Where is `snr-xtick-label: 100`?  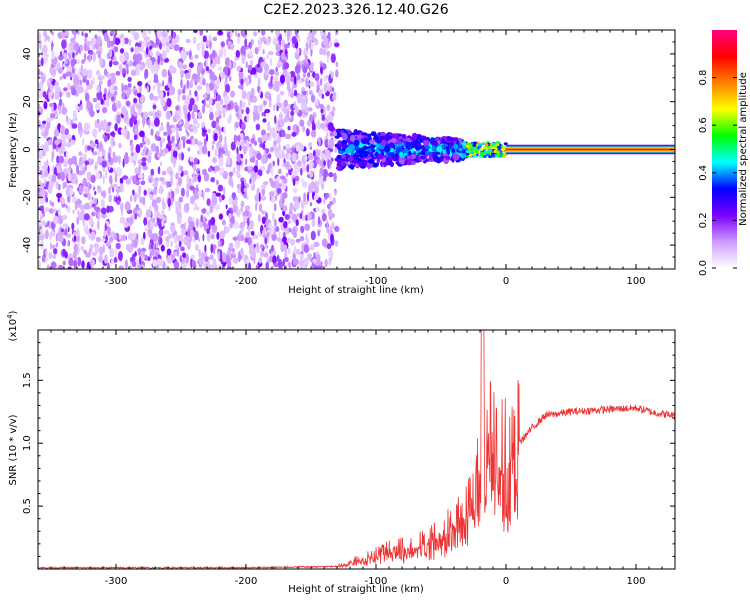 snr-xtick-label: 100 is located at coordinates (635, 581).